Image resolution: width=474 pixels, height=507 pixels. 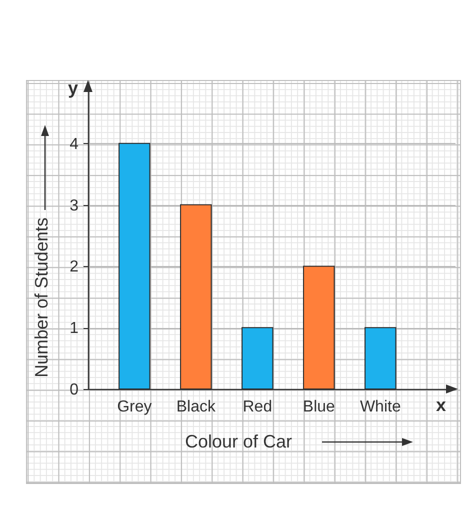 What do you see at coordinates (73, 88) in the screenshot?
I see `text: y` at bounding box center [73, 88].